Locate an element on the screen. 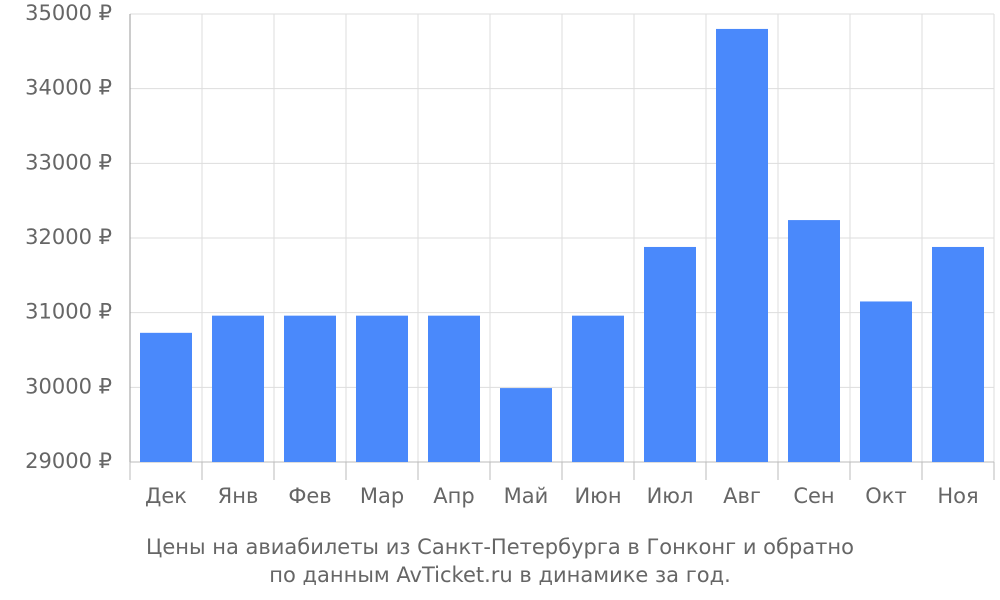 The image size is (1000, 600). y-tick-label: 34000 ₽ is located at coordinates (68, 88).